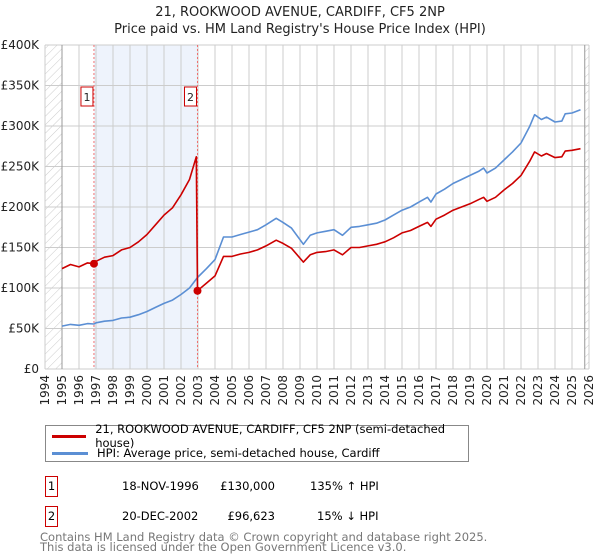  What do you see at coordinates (385, 390) in the screenshot?
I see `x-tick-label: 2014` at bounding box center [385, 390].